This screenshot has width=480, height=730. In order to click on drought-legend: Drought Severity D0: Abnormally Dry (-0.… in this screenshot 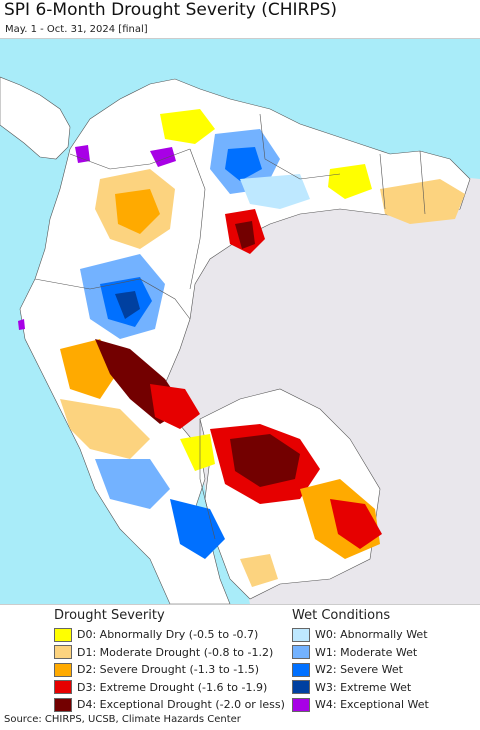, I will do `click(169, 661)`.